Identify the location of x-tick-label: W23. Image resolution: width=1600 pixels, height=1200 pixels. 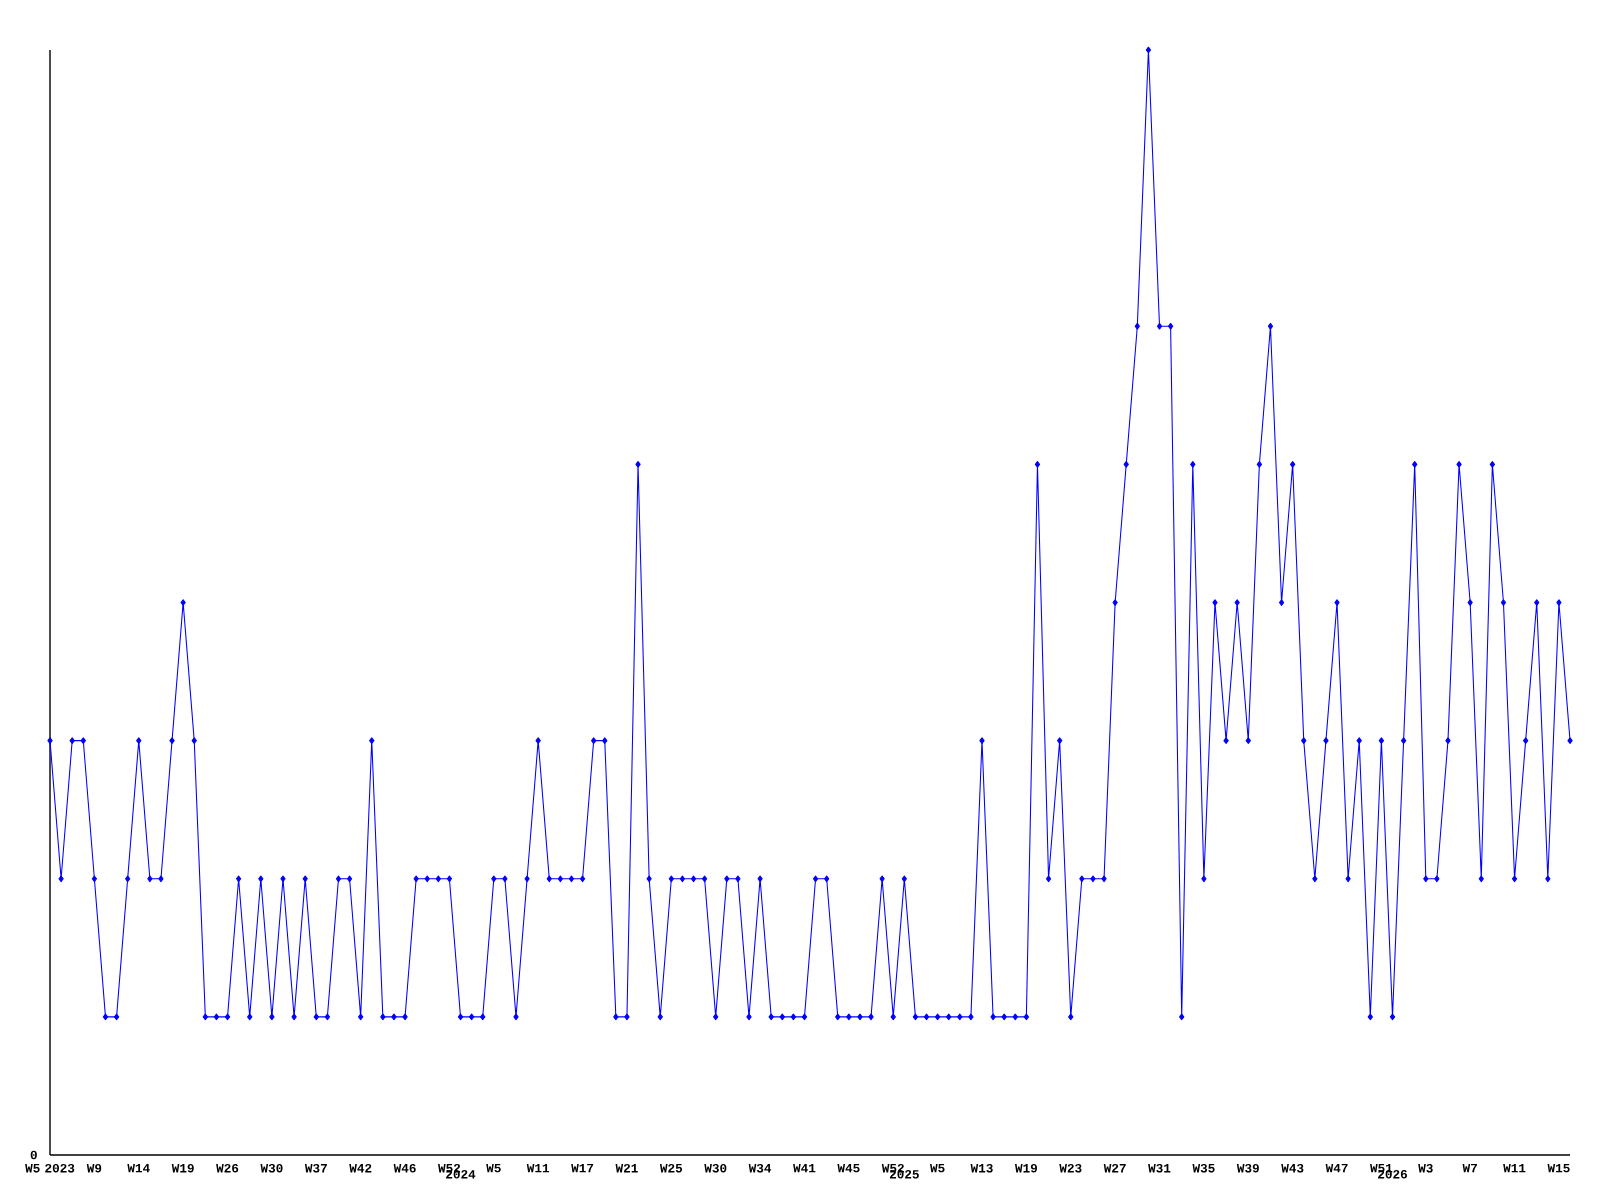
(1070, 1168).